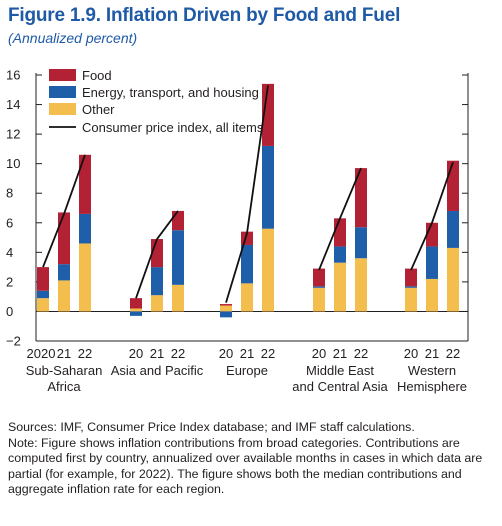  I want to click on legend-swatch-other, so click(62, 109).